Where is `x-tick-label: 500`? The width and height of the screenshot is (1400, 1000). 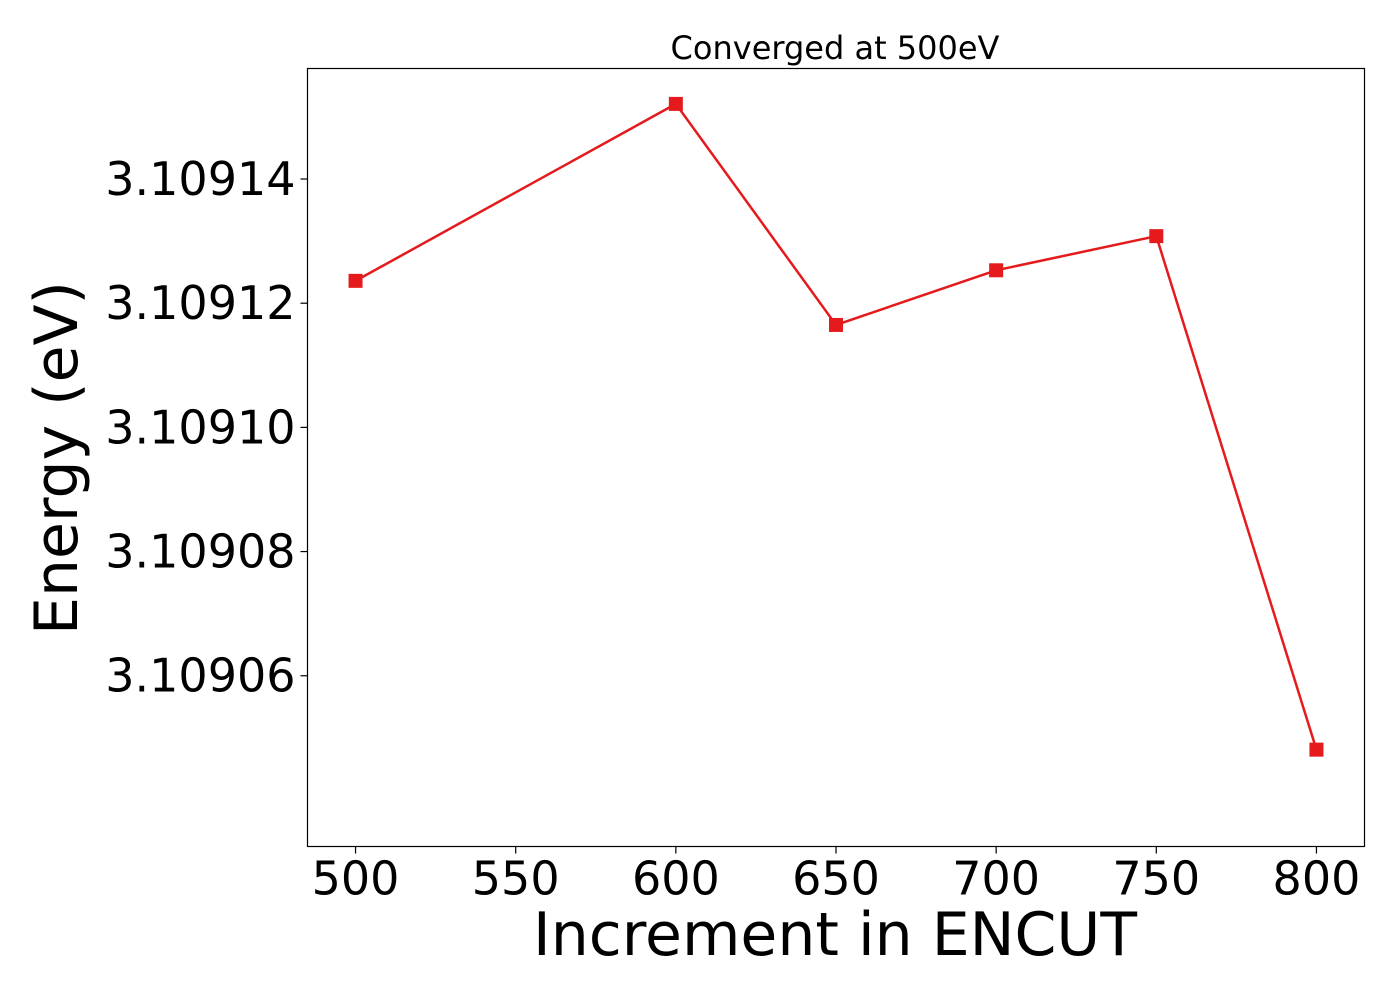 x-tick-label: 500 is located at coordinates (356, 879).